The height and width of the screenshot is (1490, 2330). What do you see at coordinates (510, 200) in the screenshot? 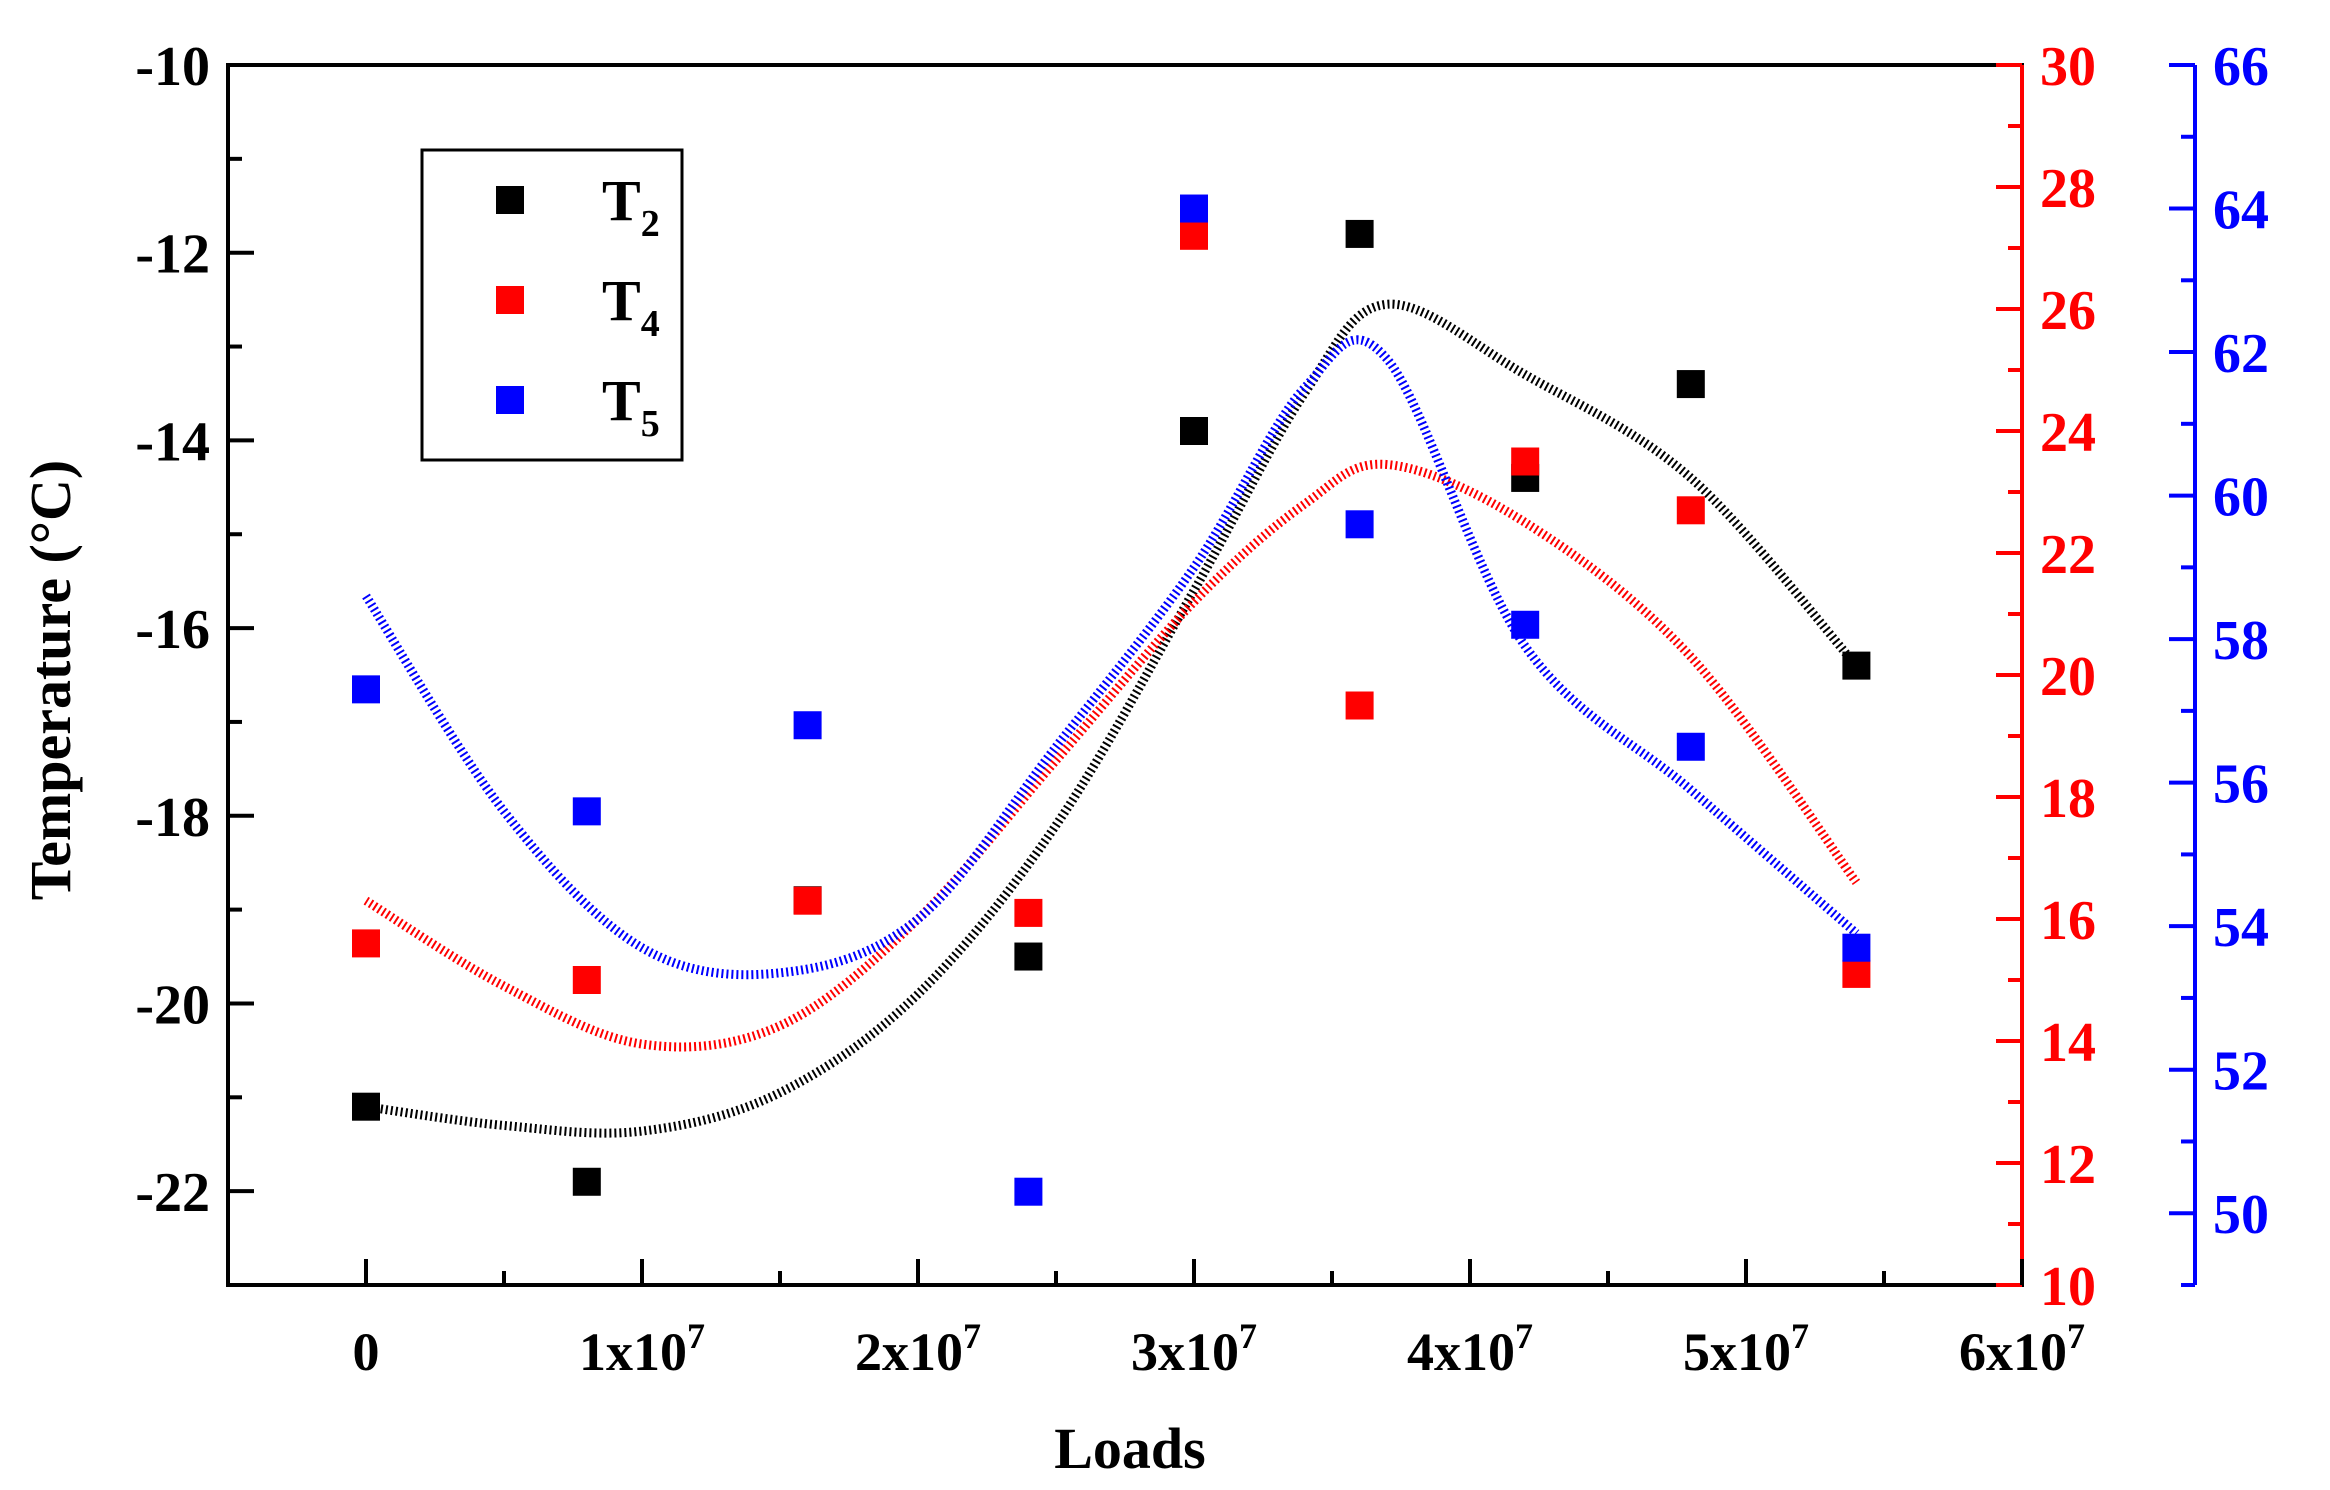
I see `legend-marker-t2` at bounding box center [510, 200].